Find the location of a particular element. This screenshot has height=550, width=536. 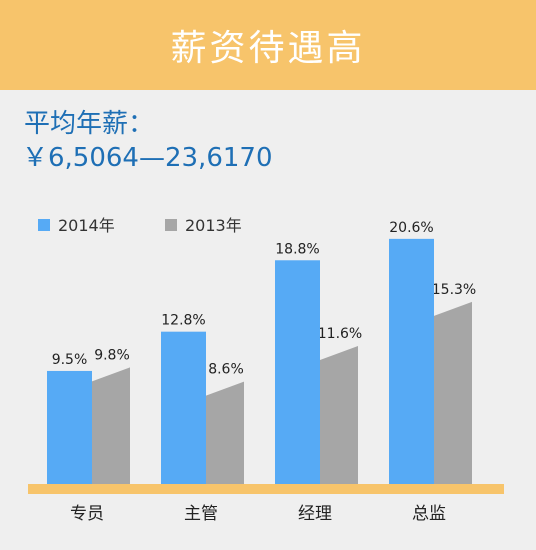

legend-label-0: 2014年 is located at coordinates (86, 225).